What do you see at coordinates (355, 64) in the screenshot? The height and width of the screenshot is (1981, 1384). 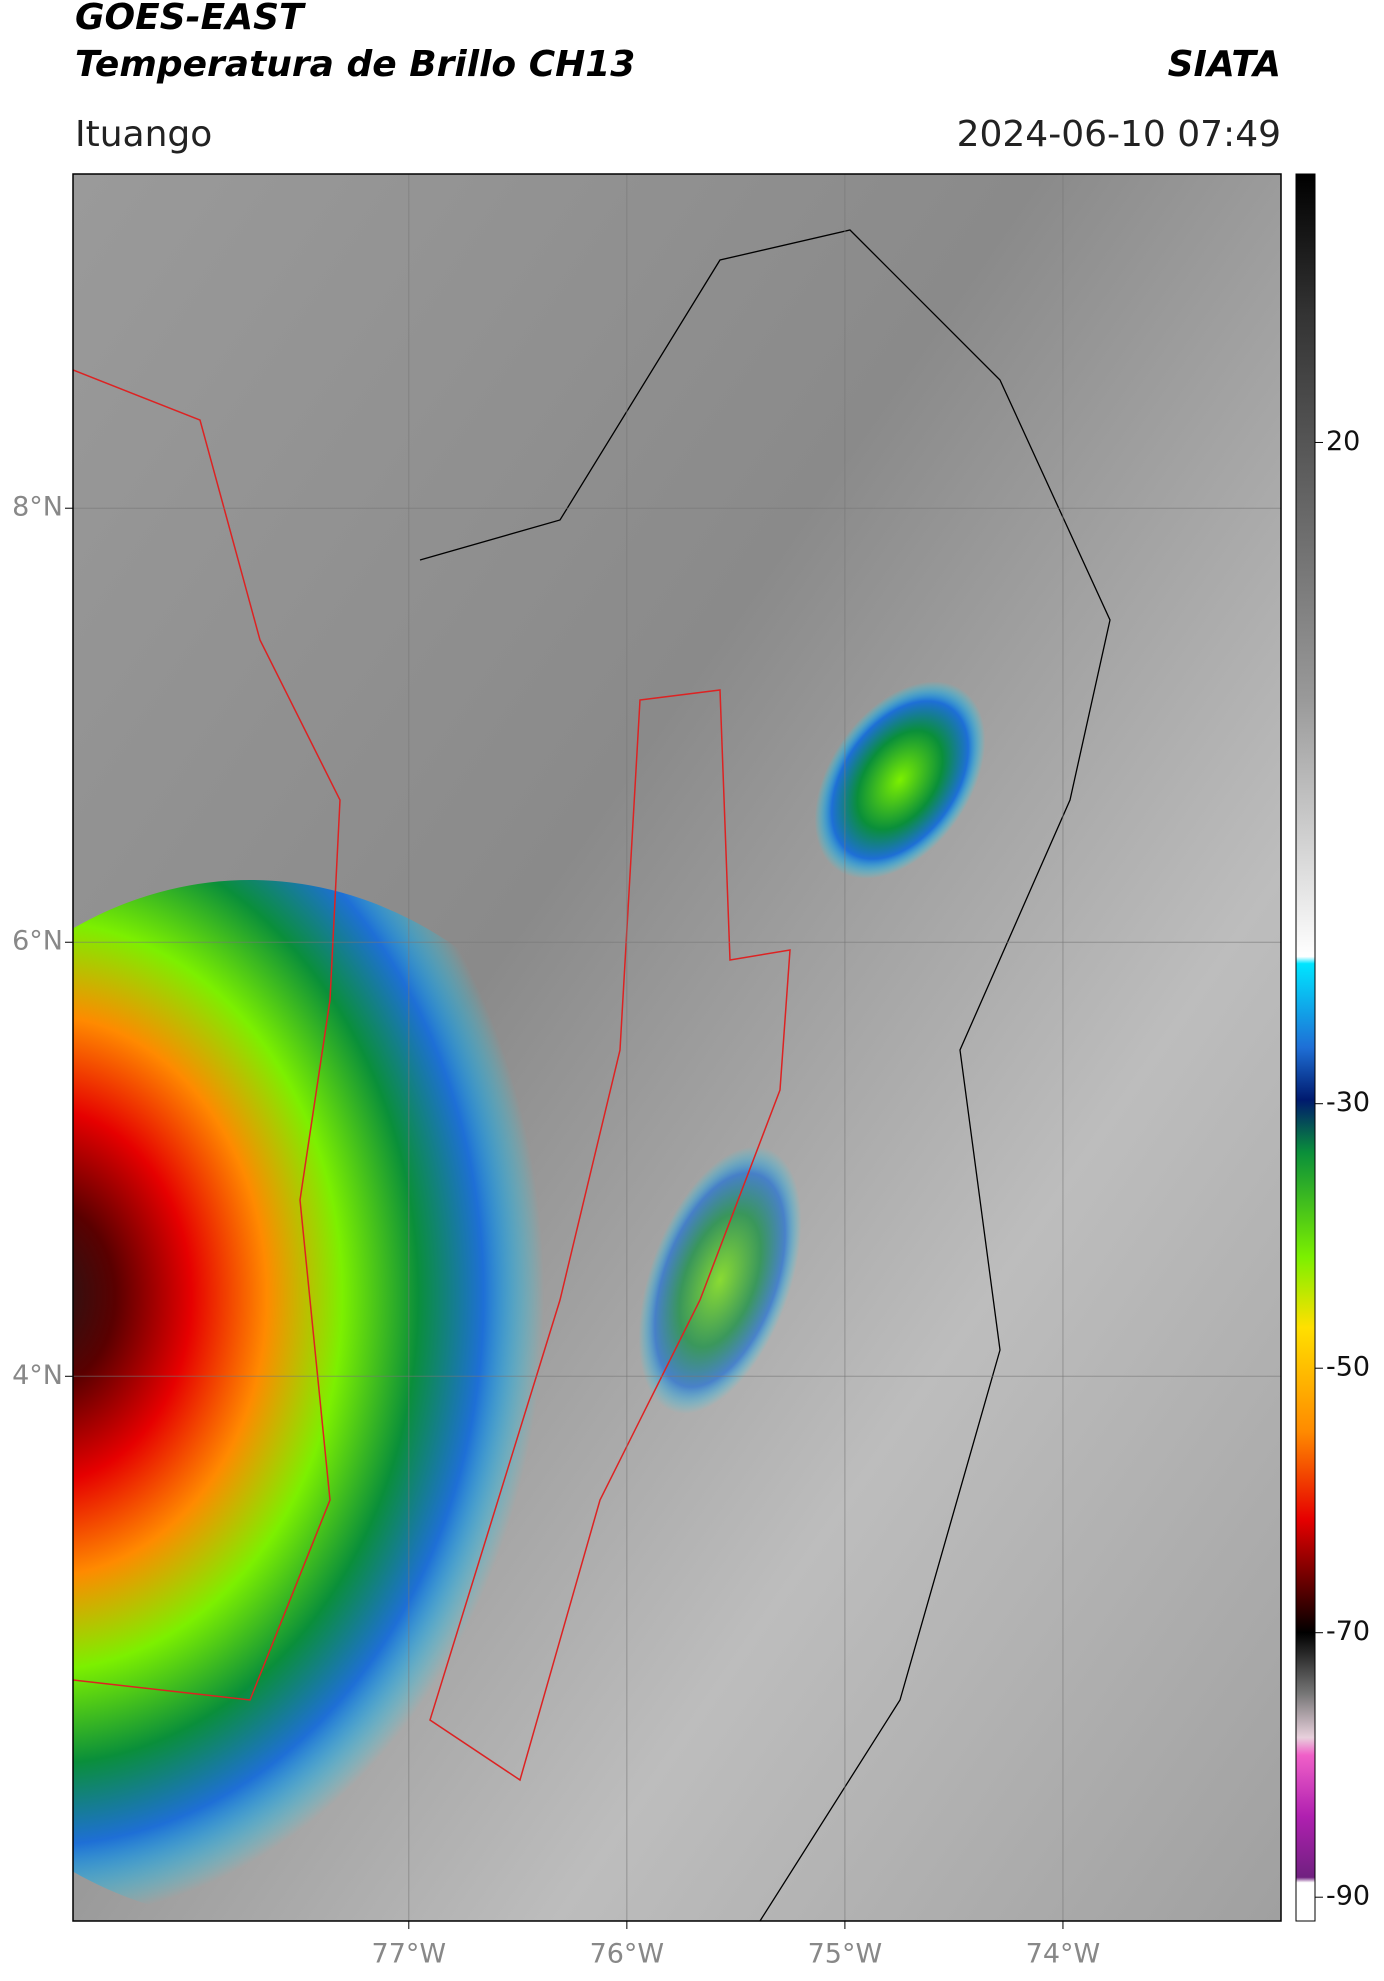 I see `product: Temperatura de Brillo CH13` at bounding box center [355, 64].